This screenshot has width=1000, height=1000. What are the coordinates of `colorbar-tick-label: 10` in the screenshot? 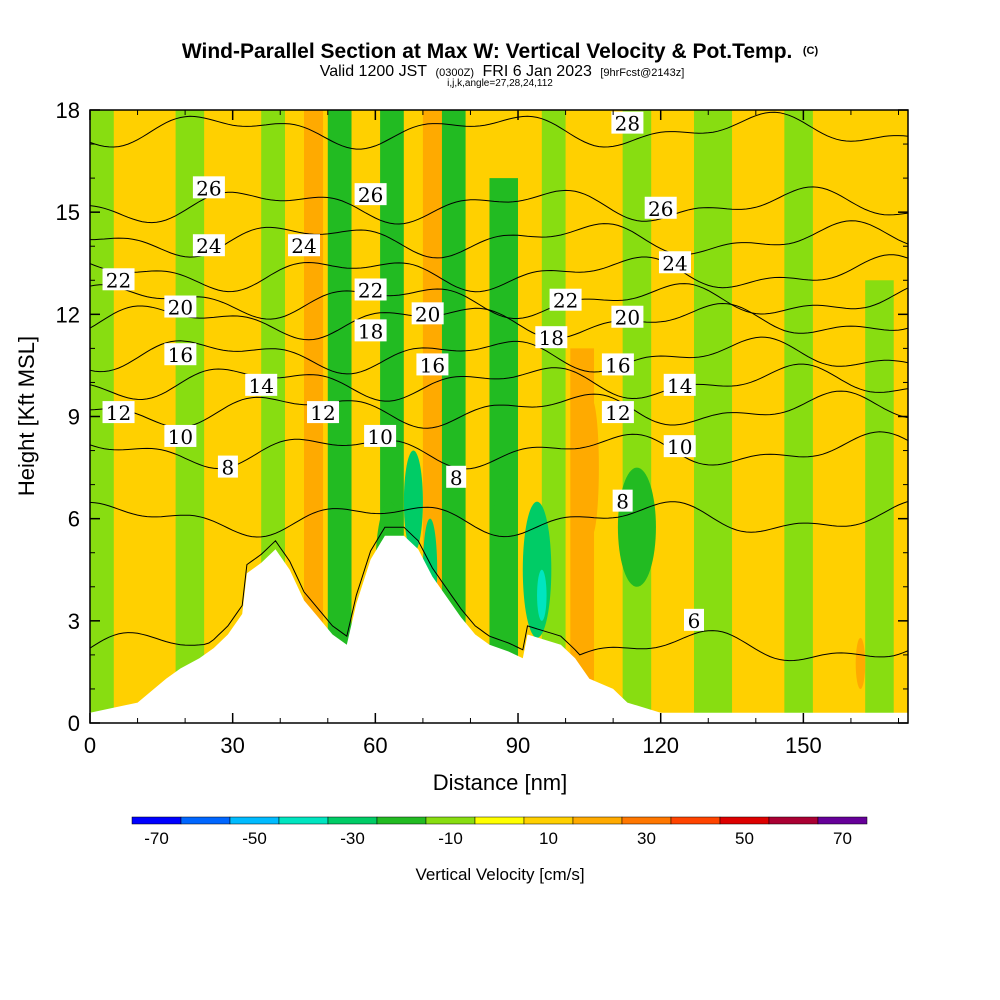 It's located at (548, 838).